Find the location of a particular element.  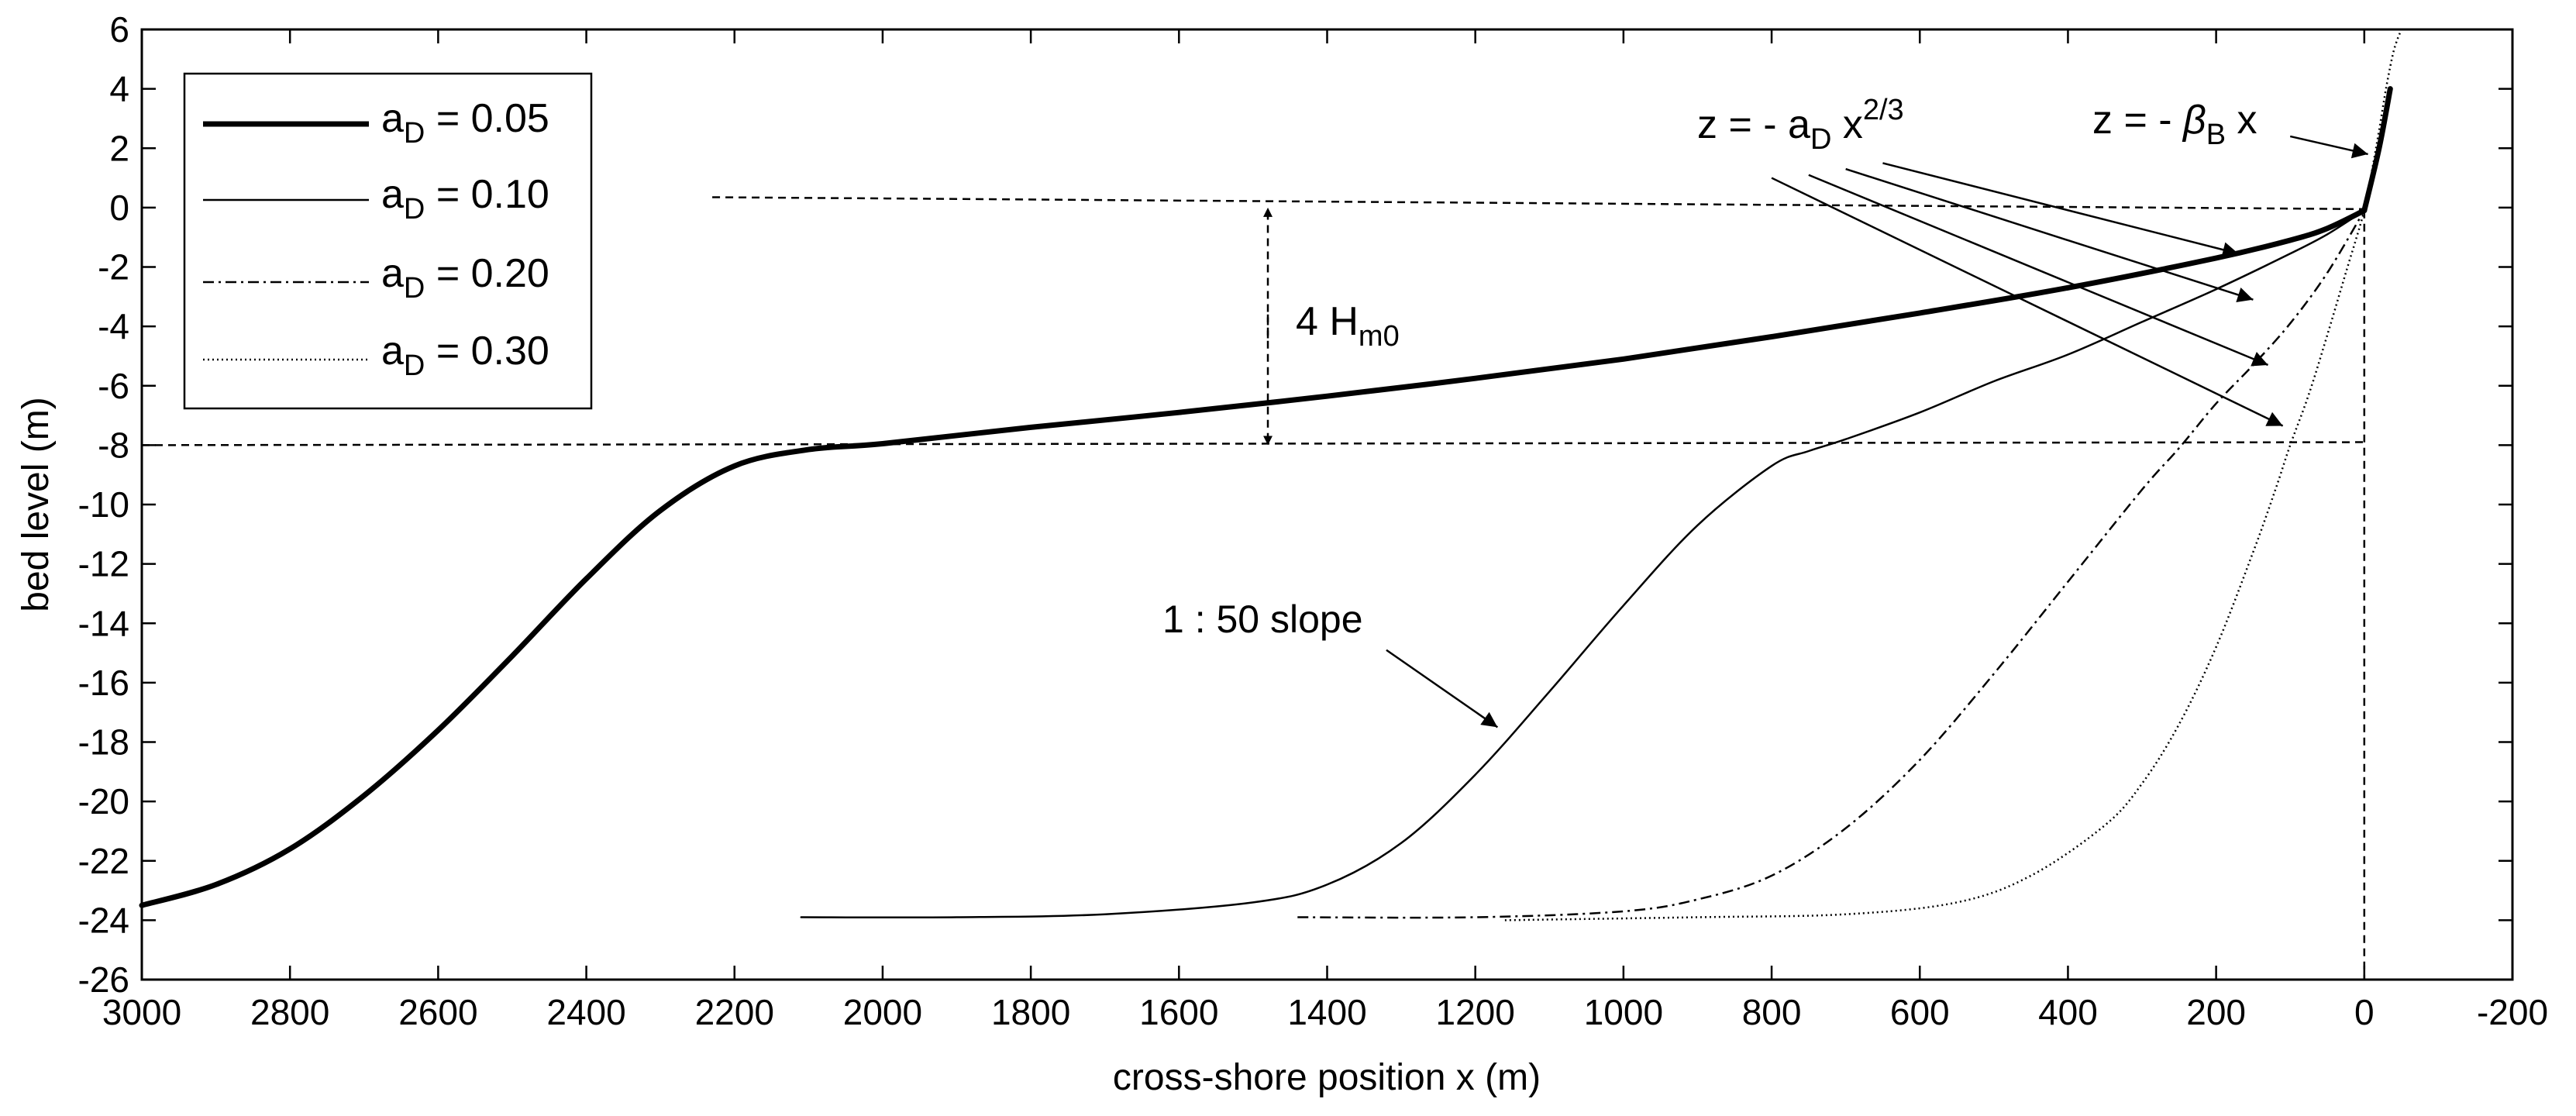

y-tick-label: 0 is located at coordinates (119, 208).